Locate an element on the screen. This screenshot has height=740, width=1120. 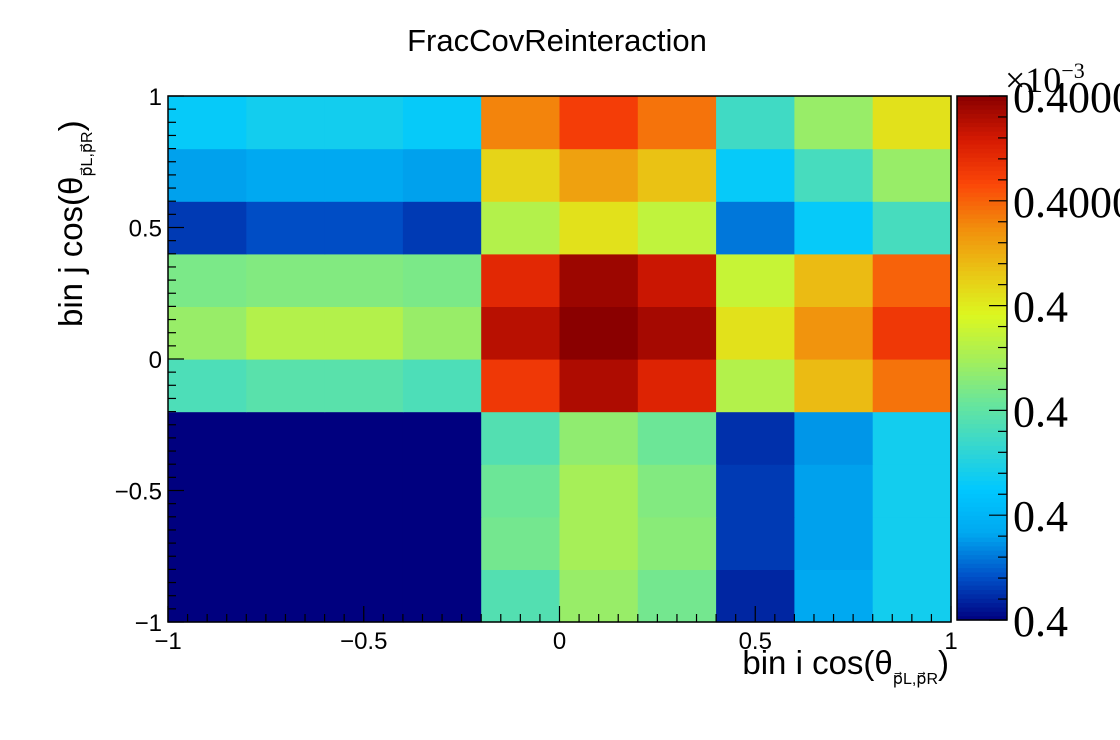
title-box: FracCovReinteraction is located at coordinates (557, 40).